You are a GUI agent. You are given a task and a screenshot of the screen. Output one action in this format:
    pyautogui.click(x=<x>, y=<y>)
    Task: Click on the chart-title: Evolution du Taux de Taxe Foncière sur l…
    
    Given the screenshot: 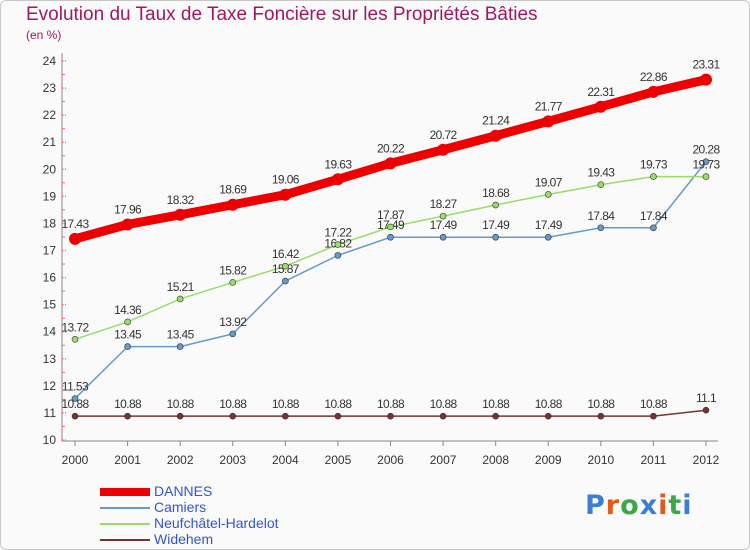 What is the action you would take?
    pyautogui.click(x=282, y=14)
    